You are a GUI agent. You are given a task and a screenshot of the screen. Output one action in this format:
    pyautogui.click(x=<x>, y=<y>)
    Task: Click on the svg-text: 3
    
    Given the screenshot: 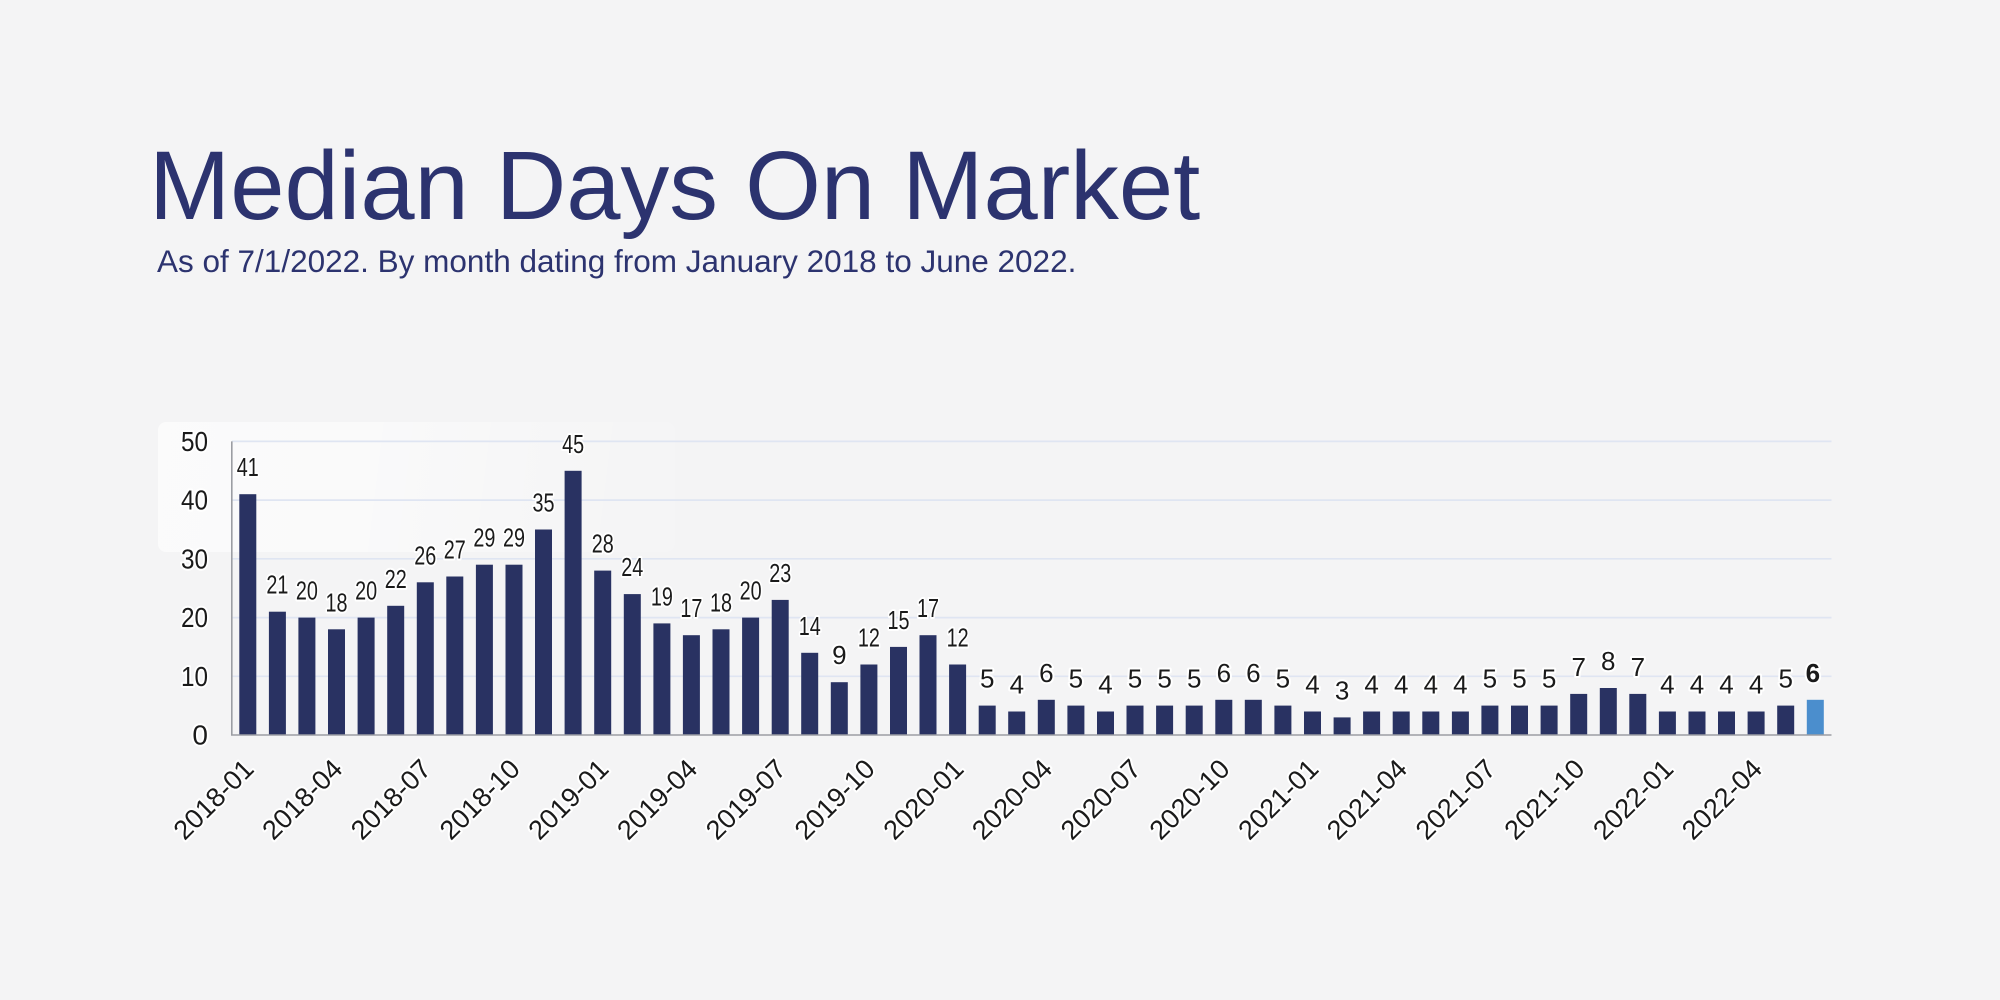 What is the action you would take?
    pyautogui.click(x=1342, y=690)
    